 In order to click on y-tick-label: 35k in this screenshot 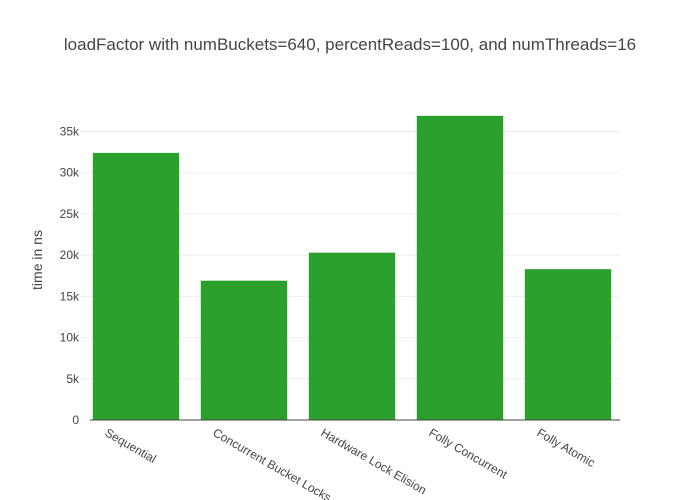, I will do `click(70, 131)`.